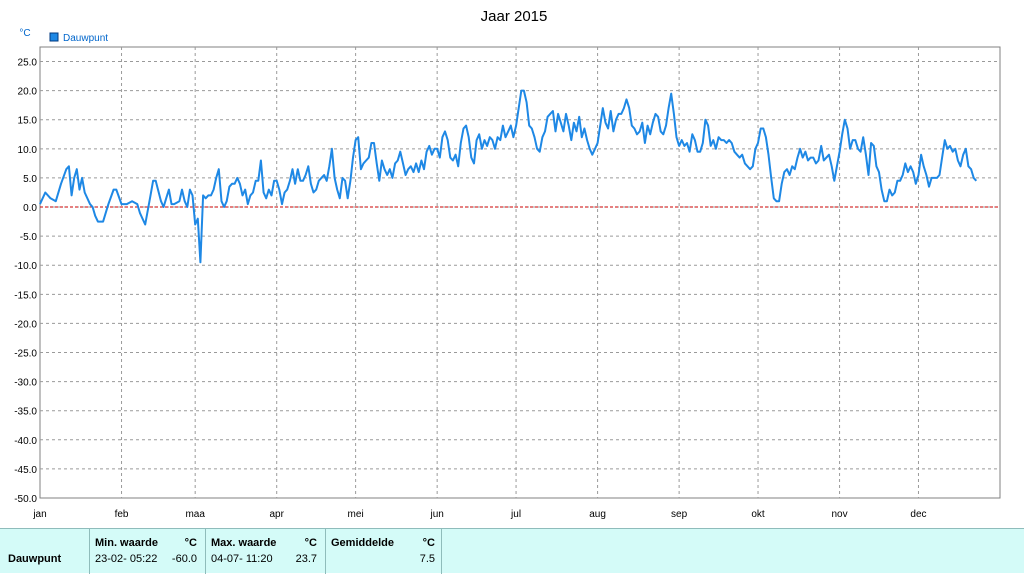 The width and height of the screenshot is (1024, 574). Describe the element at coordinates (514, 16) in the screenshot. I see `chart-title: Jaar 2015` at that location.